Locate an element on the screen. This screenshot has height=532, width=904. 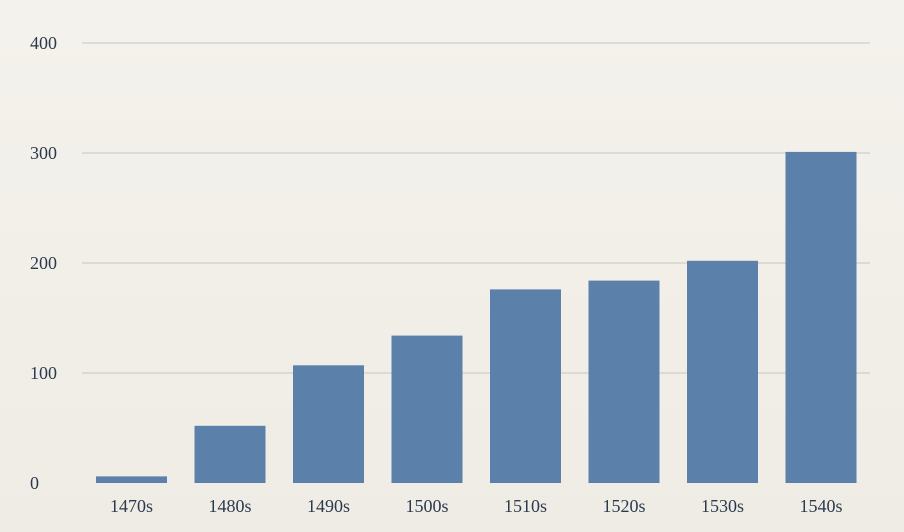
bar-1490s is located at coordinates (328, 424).